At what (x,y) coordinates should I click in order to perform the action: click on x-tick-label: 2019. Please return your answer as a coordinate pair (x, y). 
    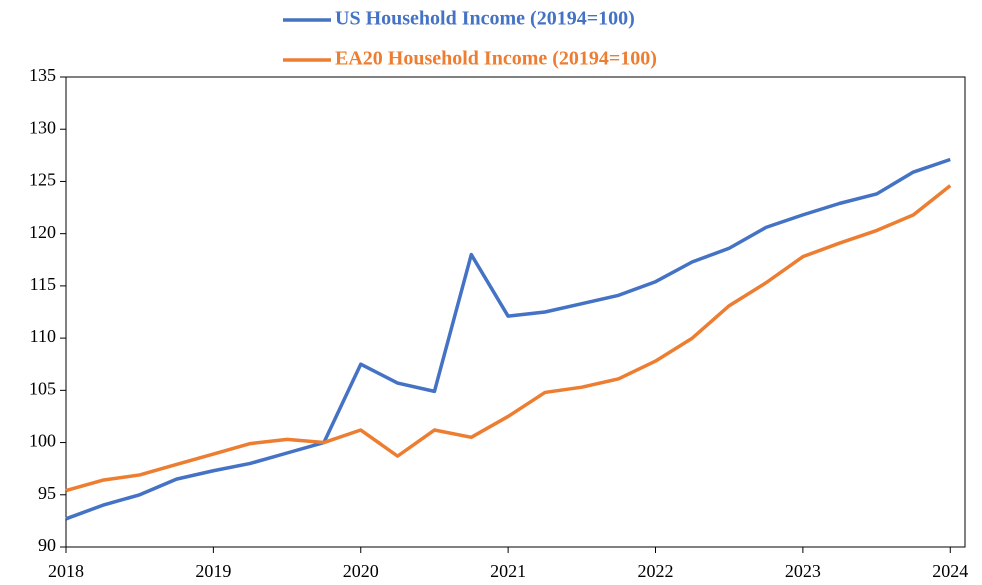
    Looking at the image, I should click on (213, 571).